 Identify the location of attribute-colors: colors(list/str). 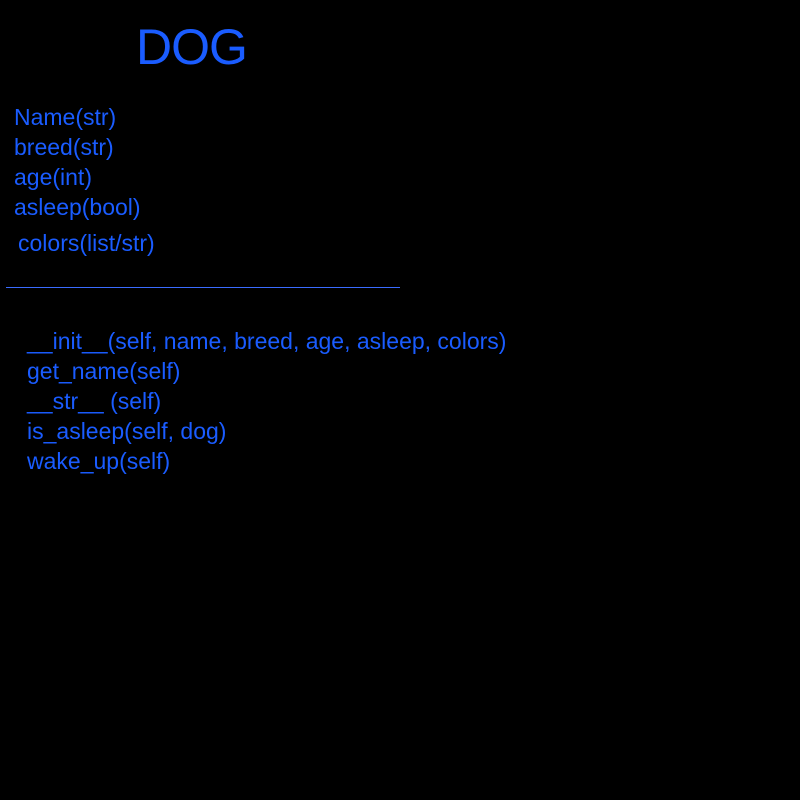
(86, 243).